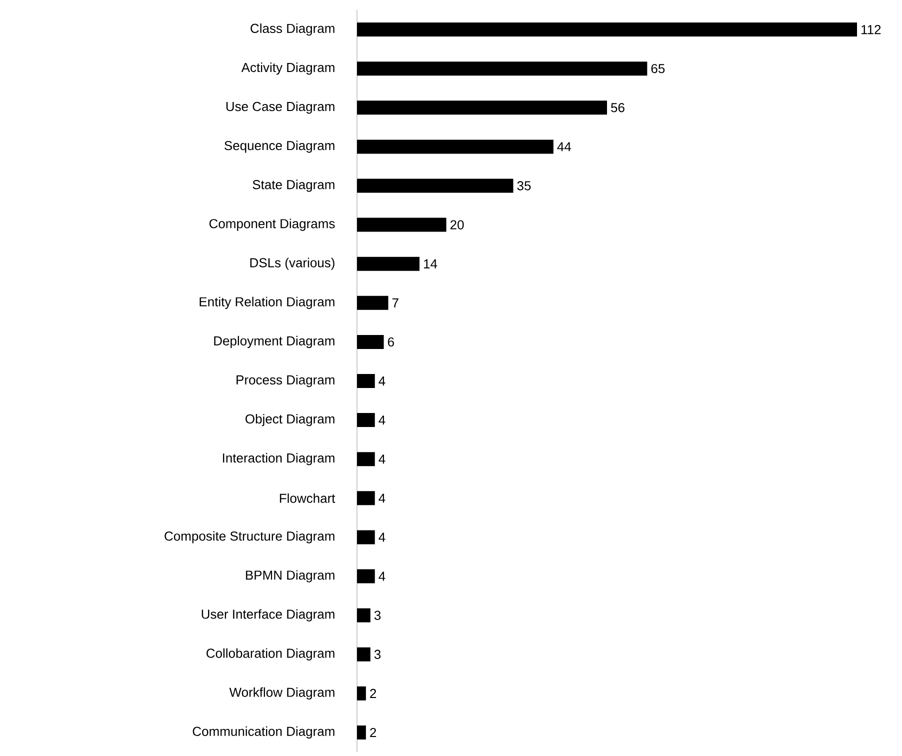 The width and height of the screenshot is (902, 756). Describe the element at coordinates (249, 537) in the screenshot. I see `y-tick-label: Composite Structure Diagram` at that location.